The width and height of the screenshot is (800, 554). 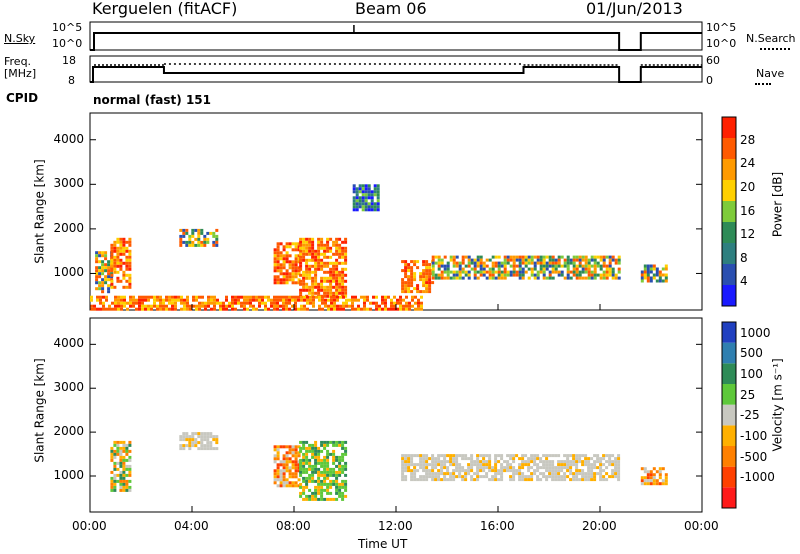 I want to click on power-colorbar-frame, so click(x=729, y=211).